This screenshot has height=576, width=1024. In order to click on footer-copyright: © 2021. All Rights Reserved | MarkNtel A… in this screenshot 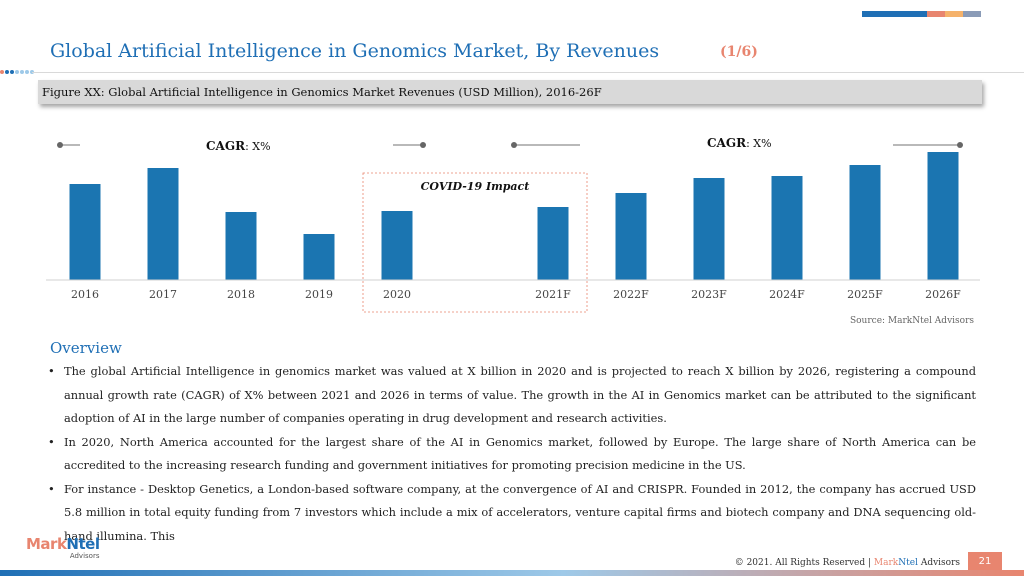, I will do `click(847, 563)`.